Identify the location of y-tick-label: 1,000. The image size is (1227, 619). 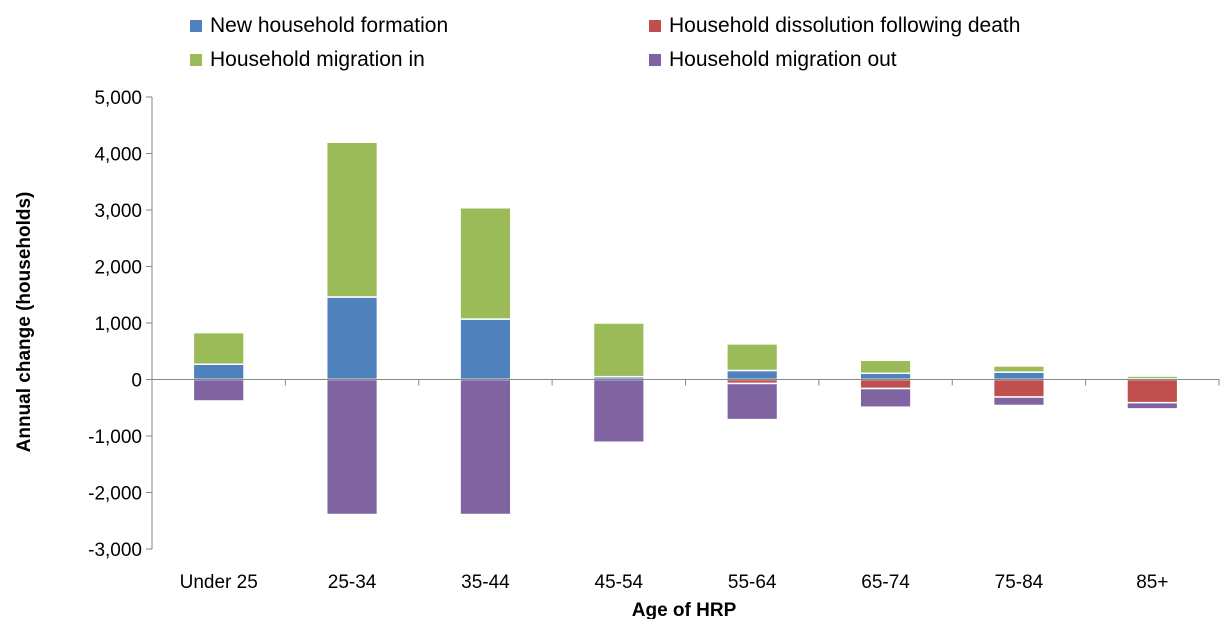
(118, 324).